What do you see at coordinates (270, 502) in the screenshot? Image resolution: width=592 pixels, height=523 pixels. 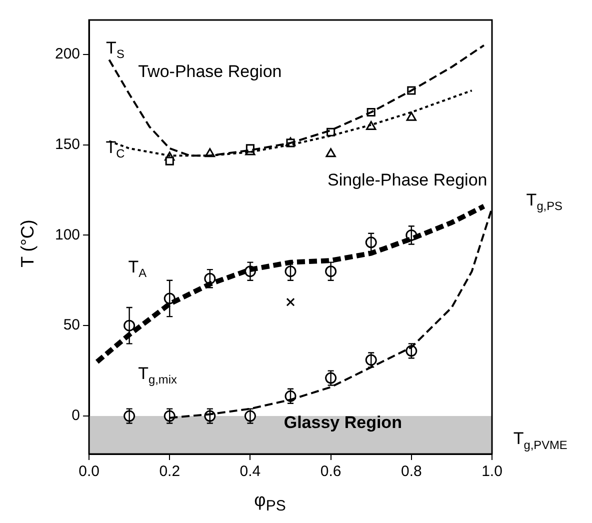 I see `x-axis-title: φ$_{PS}$` at bounding box center [270, 502].